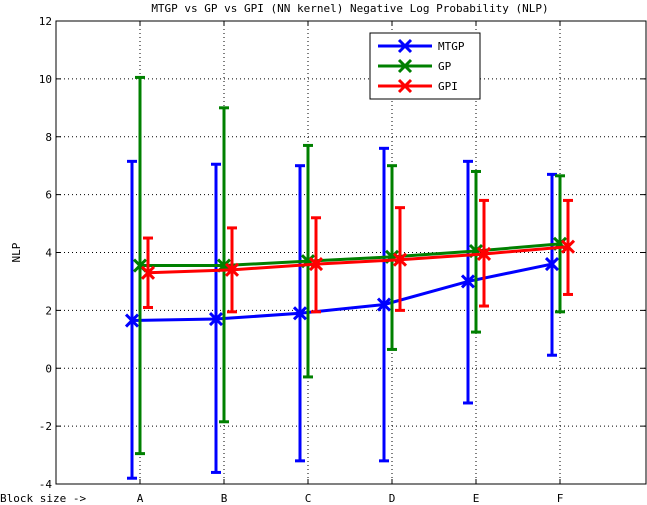  Describe the element at coordinates (224, 498) in the screenshot. I see `x-tick-label: B` at that location.